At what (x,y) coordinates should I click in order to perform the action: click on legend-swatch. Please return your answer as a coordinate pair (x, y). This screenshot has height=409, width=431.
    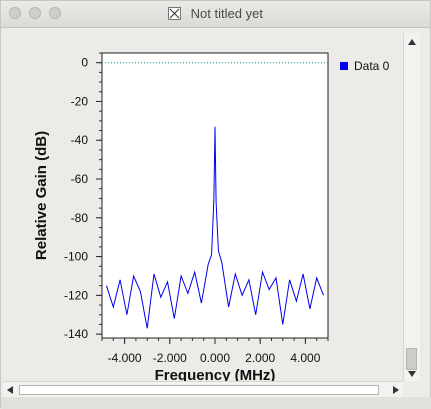
    Looking at the image, I should click on (344, 66).